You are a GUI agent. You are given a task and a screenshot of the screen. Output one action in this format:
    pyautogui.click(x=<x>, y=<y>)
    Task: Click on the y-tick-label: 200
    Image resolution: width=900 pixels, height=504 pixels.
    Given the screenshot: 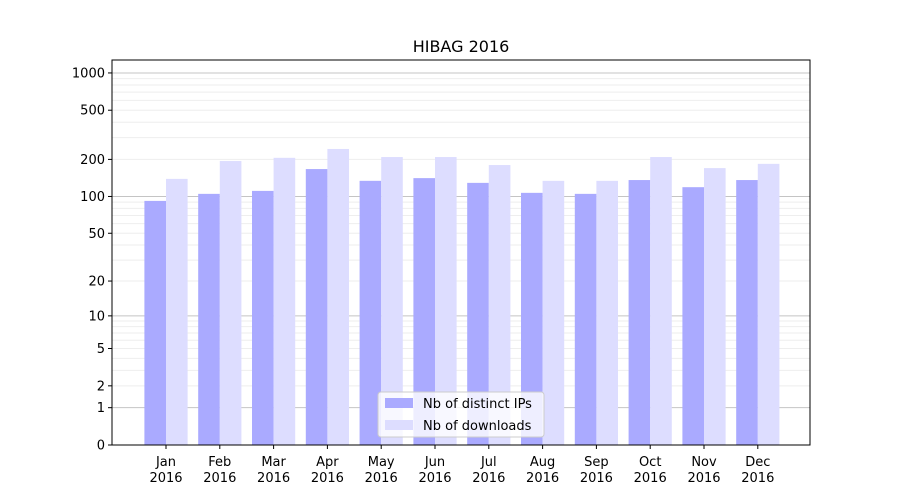 What is the action you would take?
    pyautogui.click(x=92, y=160)
    